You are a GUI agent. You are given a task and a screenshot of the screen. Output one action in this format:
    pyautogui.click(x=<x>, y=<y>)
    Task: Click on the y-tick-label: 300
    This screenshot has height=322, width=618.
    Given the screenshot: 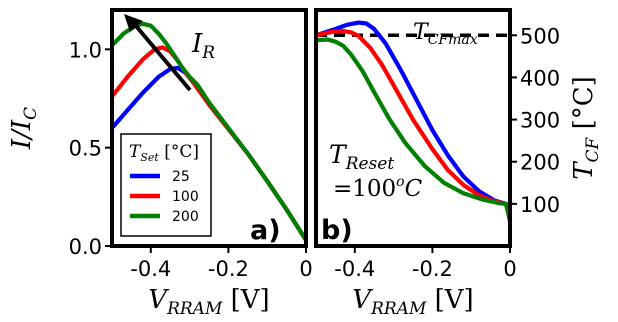 What is the action you would take?
    pyautogui.click(x=540, y=121)
    